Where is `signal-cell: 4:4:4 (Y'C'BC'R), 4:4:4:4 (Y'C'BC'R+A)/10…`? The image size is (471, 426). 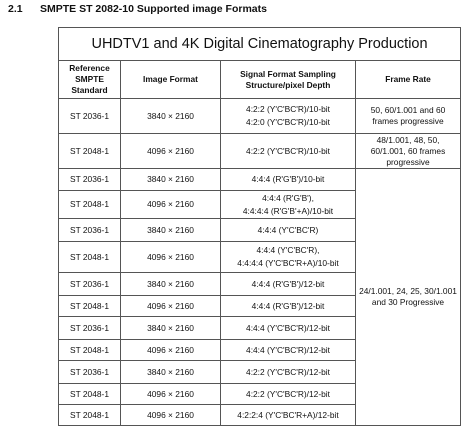
signal-cell: 4:4:4 (Y'C'BC'R), 4:4:4:4 (Y'C'BC'R+A)/10… is located at coordinates (288, 257).